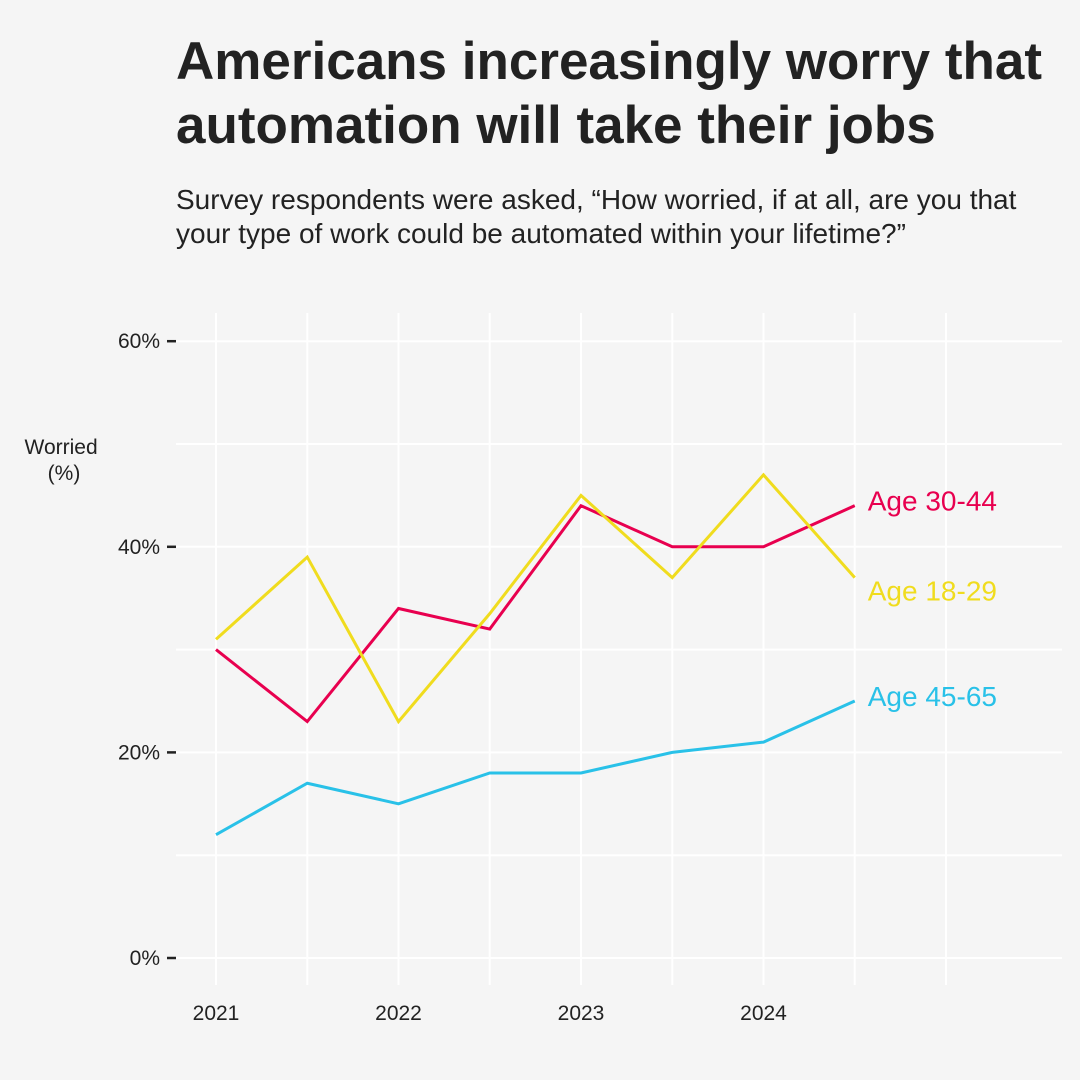 The height and width of the screenshot is (1080, 1080). I want to click on y-axis-label: Worried (%), so click(64, 460).